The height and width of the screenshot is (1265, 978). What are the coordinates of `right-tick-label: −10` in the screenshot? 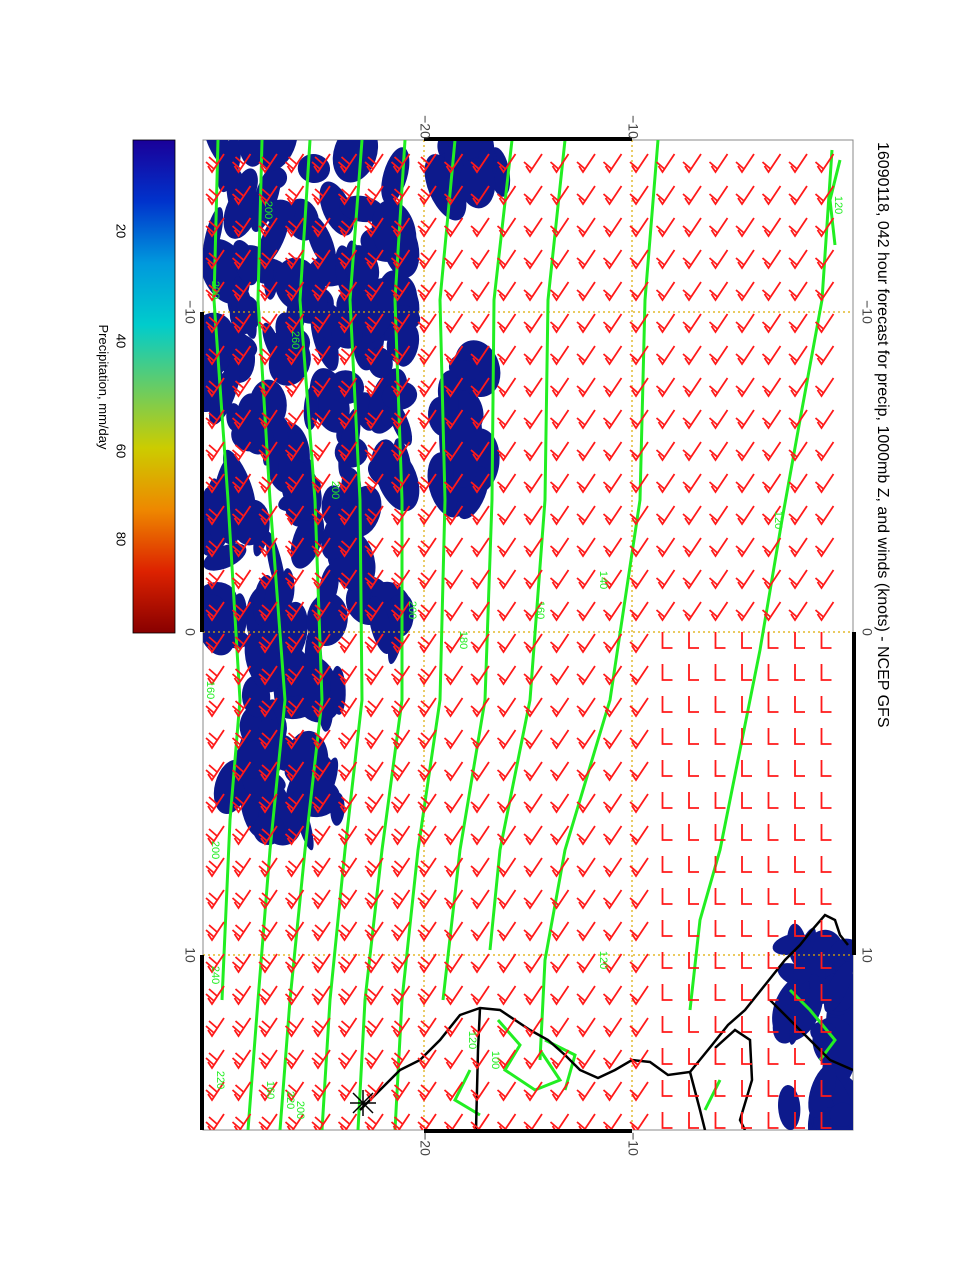 It's located at (867, 312).